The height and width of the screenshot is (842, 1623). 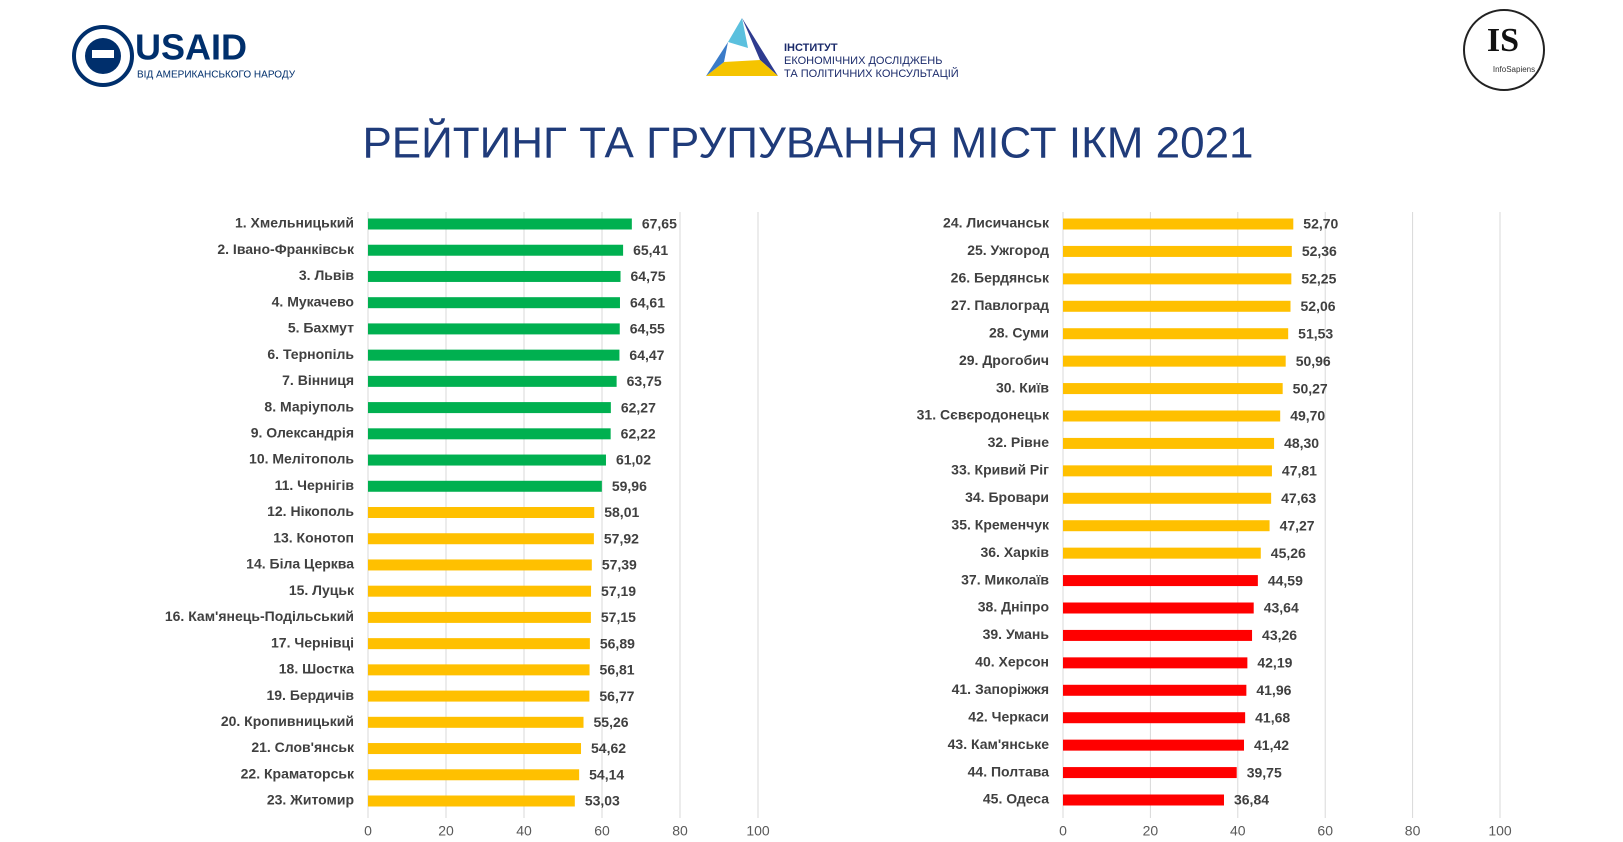 What do you see at coordinates (1019, 332) in the screenshot?
I see `category-label: 28. Суми` at bounding box center [1019, 332].